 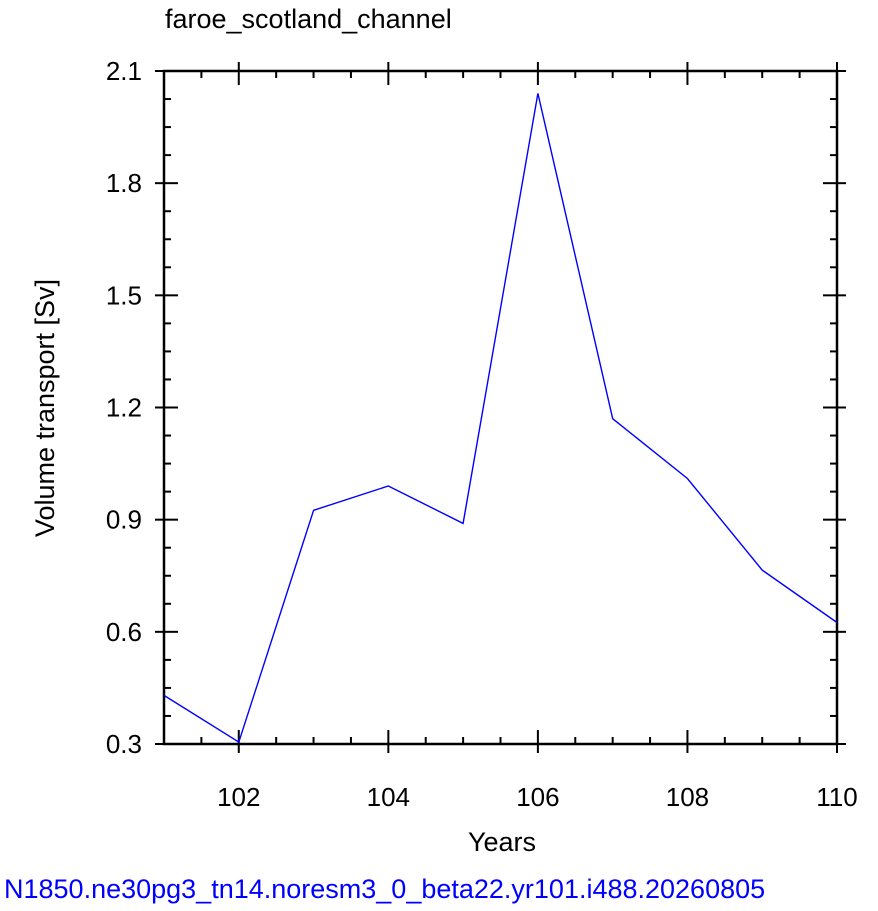 I want to click on y-tick-label: 0.9, so click(x=124, y=520).